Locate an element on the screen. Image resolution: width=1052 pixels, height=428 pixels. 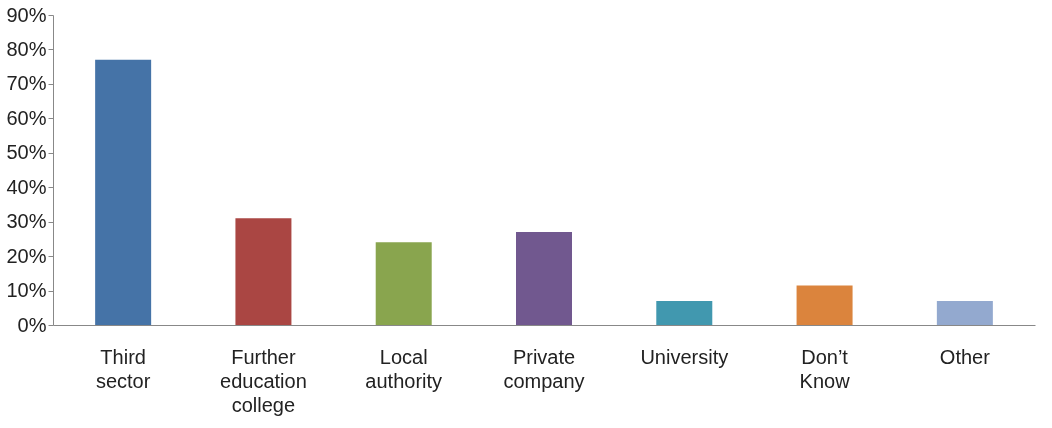
x-tick-label: Other is located at coordinates (965, 356).